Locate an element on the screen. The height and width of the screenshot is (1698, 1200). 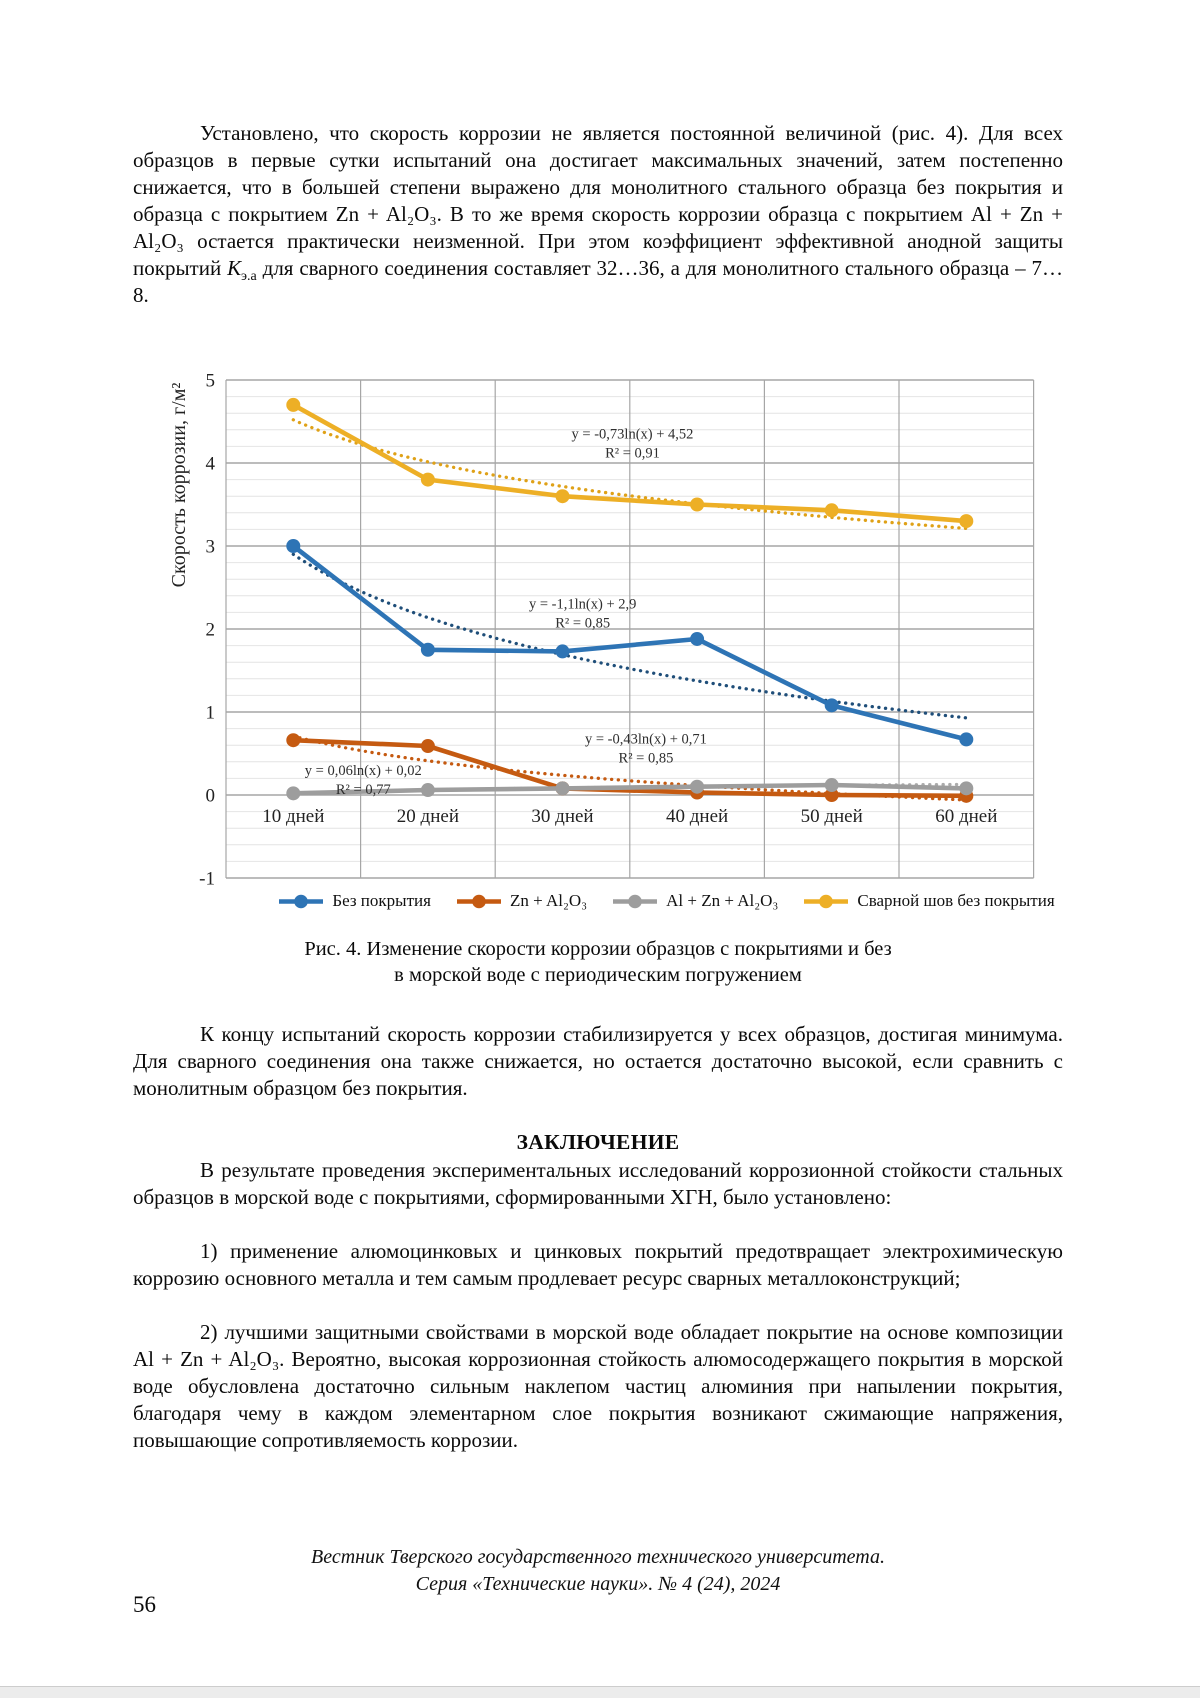
y-axis-tick-label: 3 is located at coordinates (211, 547).